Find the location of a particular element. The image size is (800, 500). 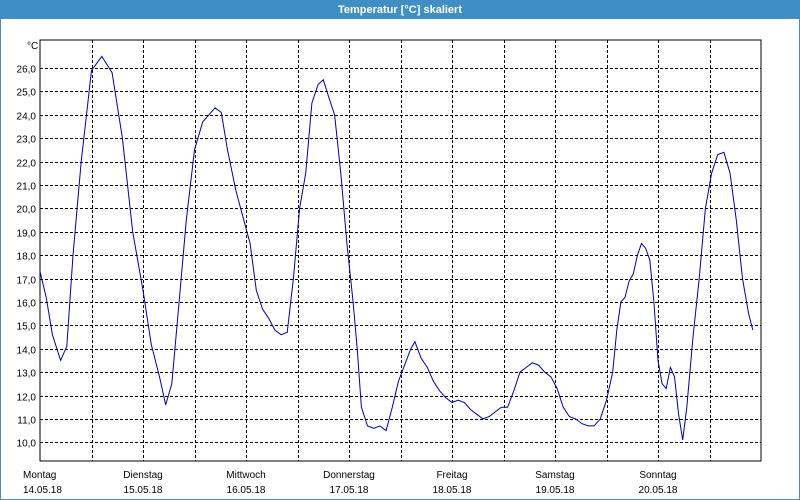

y-tick-label: 13,0 is located at coordinates (27, 374).